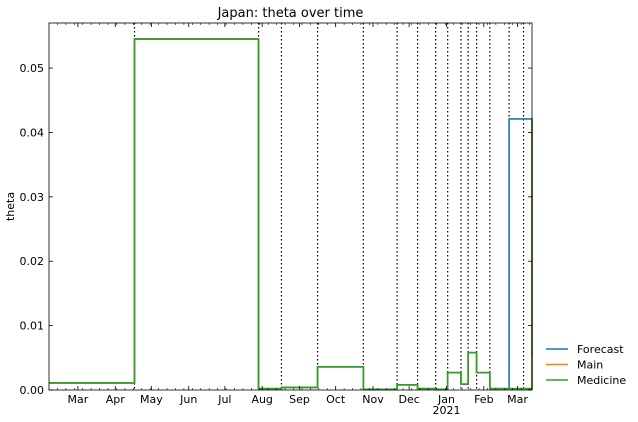  What do you see at coordinates (373, 399) in the screenshot?
I see `x-tick-label: Nov` at bounding box center [373, 399].